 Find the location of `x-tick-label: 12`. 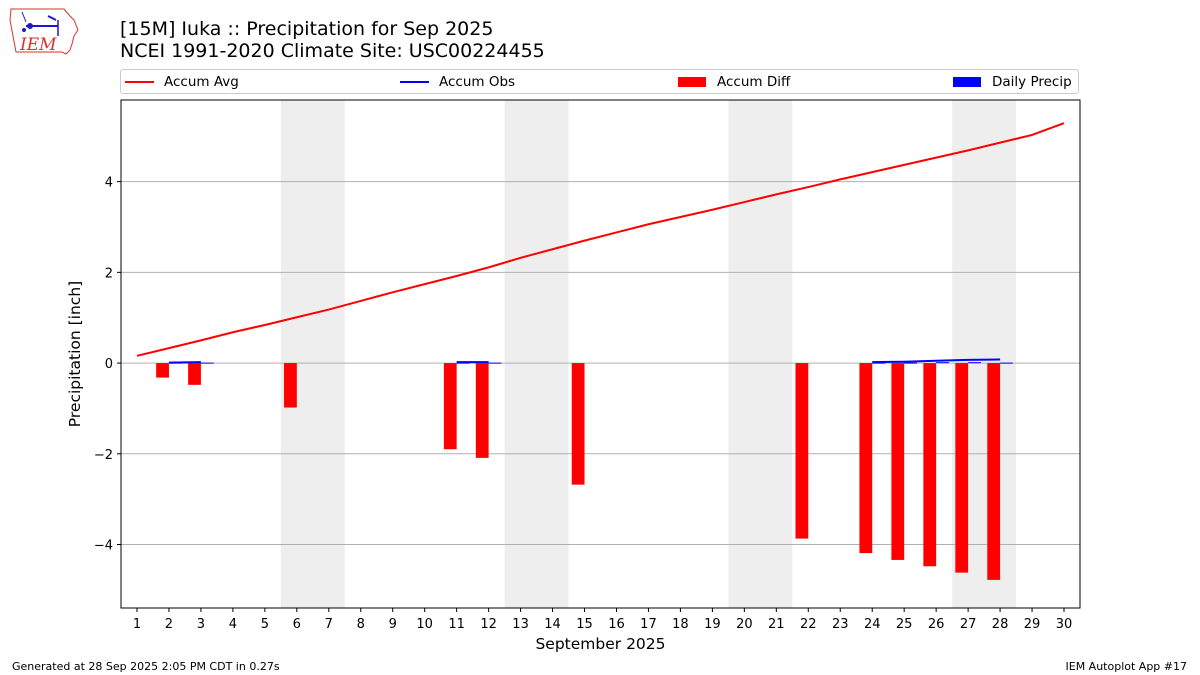

x-tick-label: 12 is located at coordinates (488, 624).